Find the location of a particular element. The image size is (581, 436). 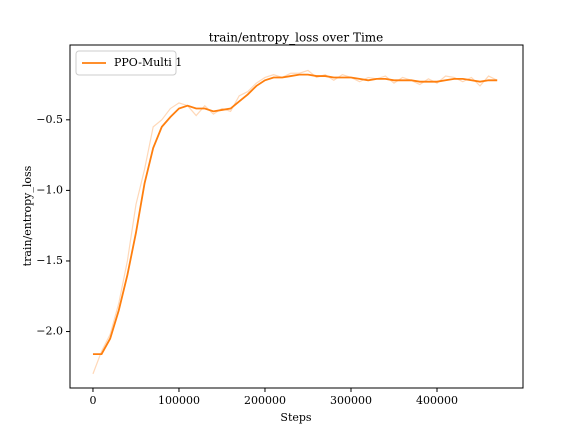

legend-label: PPO-Multi 1 is located at coordinates (148, 62).